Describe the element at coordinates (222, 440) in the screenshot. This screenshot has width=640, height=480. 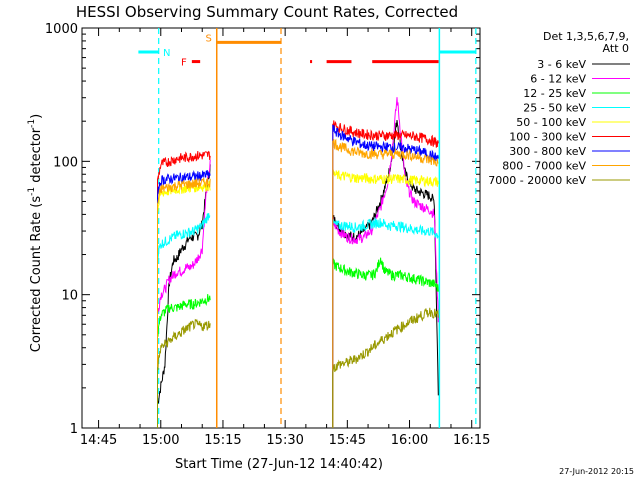
I see `x-tick-label: 15:15` at that location.